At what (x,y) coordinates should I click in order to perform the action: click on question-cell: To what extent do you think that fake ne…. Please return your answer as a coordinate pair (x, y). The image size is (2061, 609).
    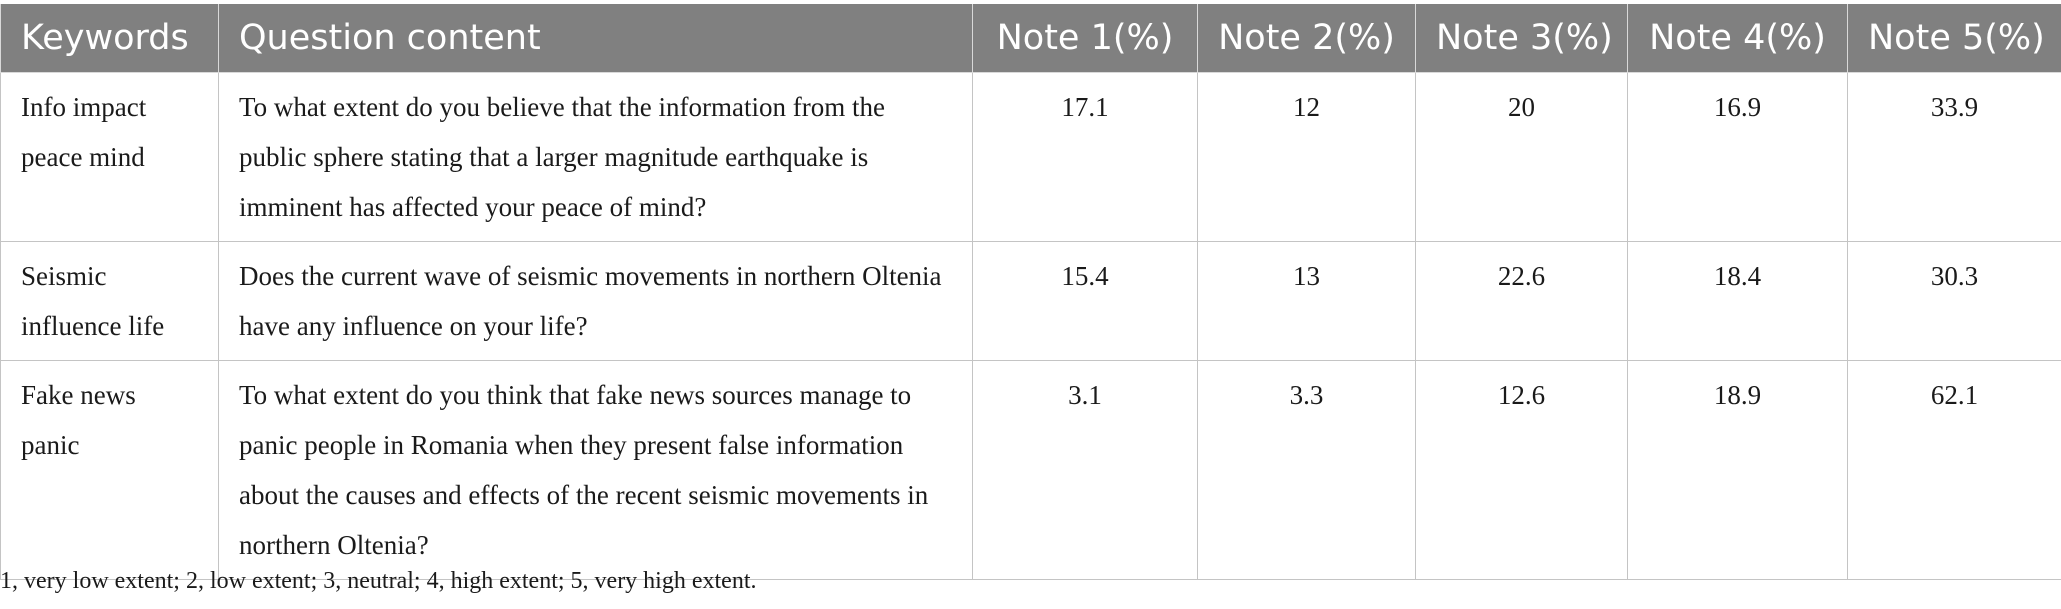
    Looking at the image, I should click on (595, 470).